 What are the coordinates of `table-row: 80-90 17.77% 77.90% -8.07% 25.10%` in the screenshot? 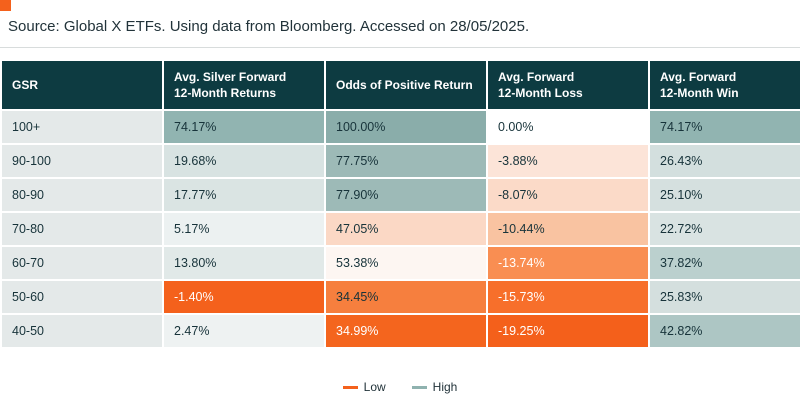 It's located at (401, 195).